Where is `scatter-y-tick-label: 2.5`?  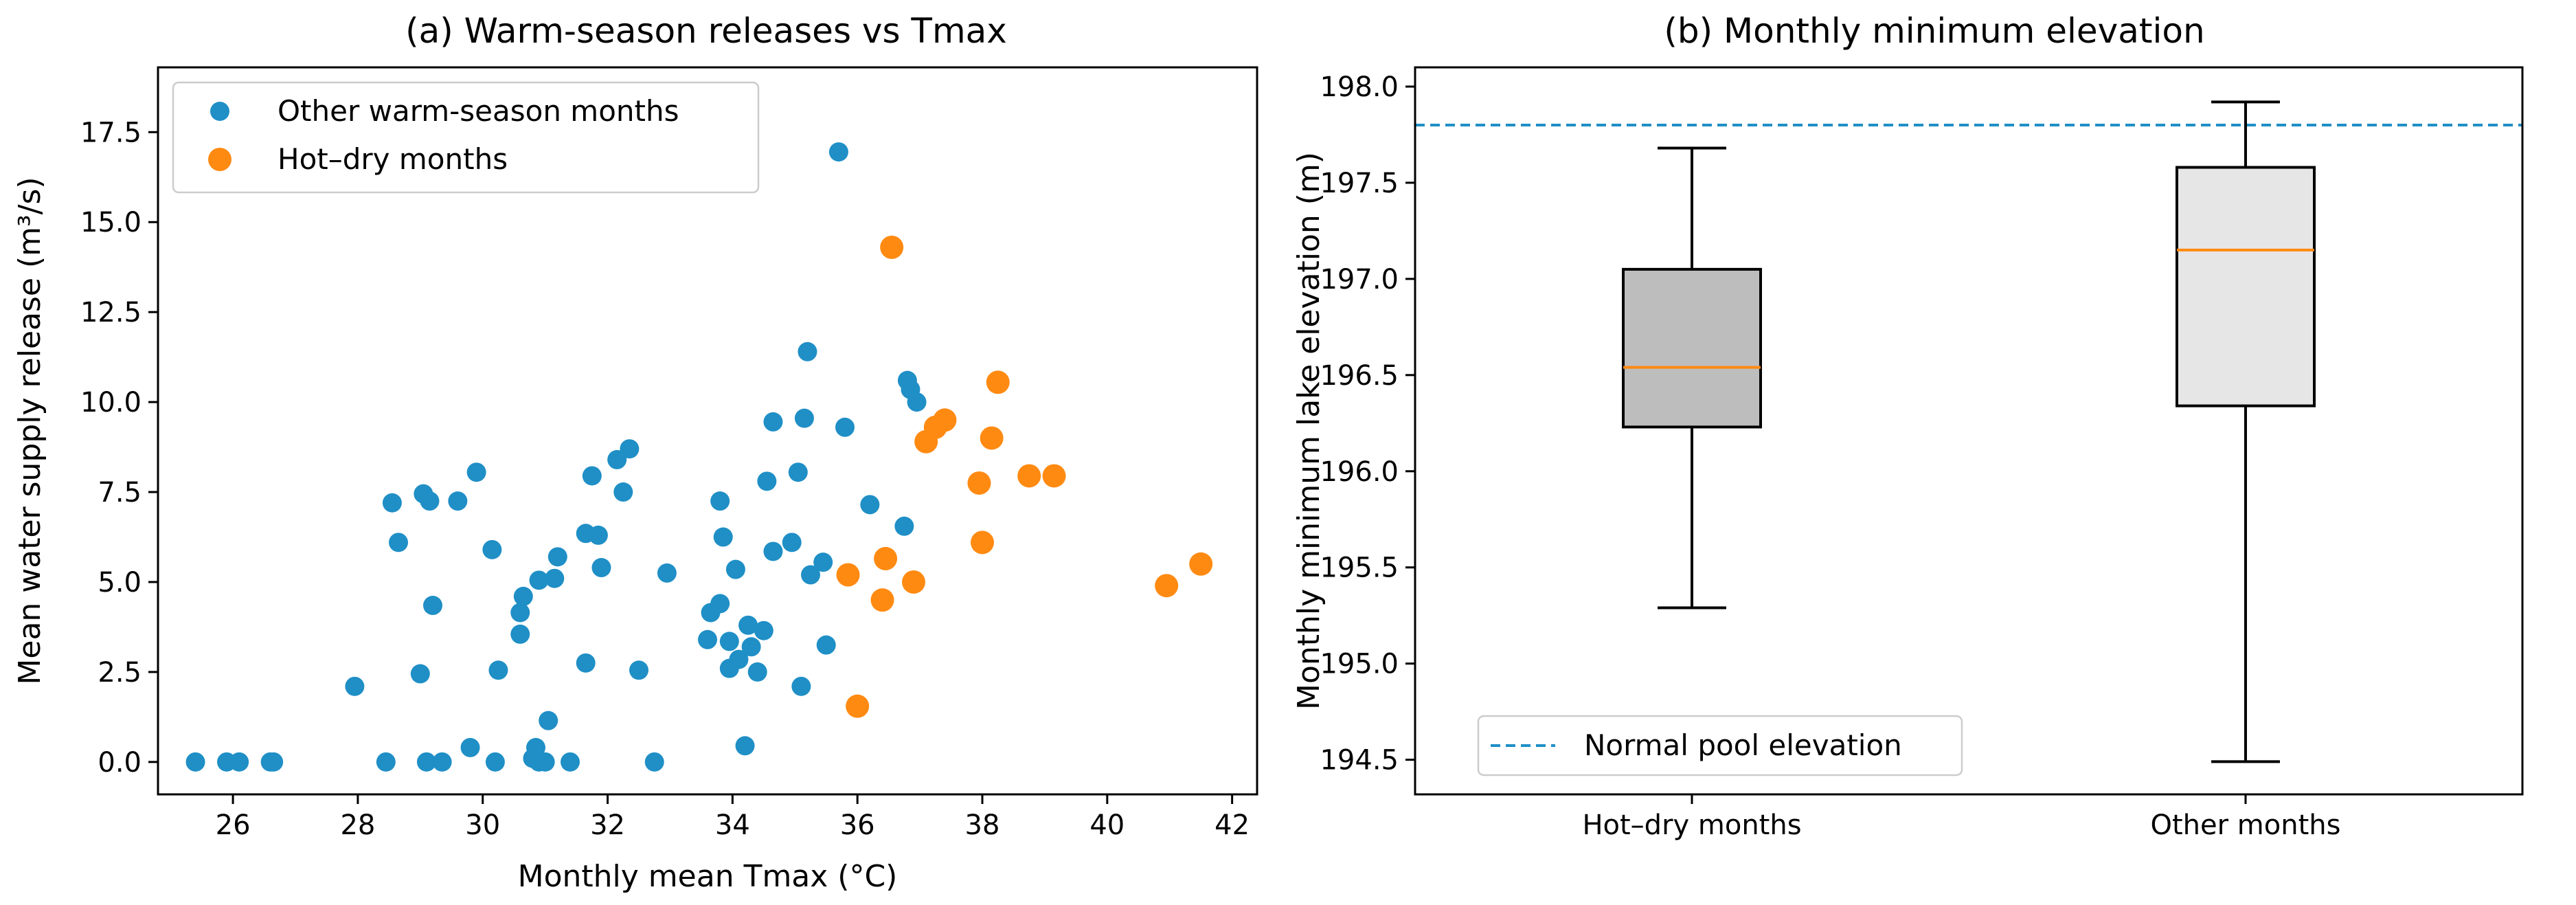 scatter-y-tick-label: 2.5 is located at coordinates (120, 673).